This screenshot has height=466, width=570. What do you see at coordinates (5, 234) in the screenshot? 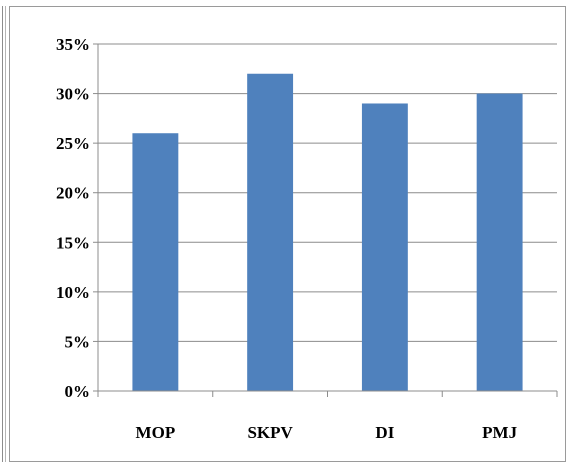
I see `frame-rule-left-inner` at bounding box center [5, 234].